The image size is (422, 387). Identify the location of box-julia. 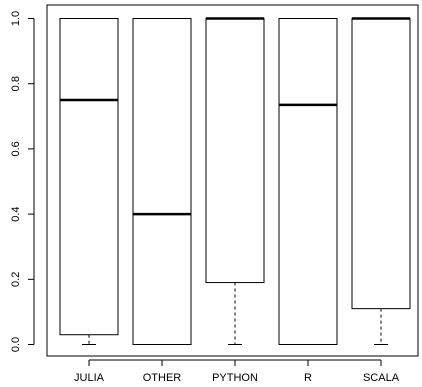
(89, 181).